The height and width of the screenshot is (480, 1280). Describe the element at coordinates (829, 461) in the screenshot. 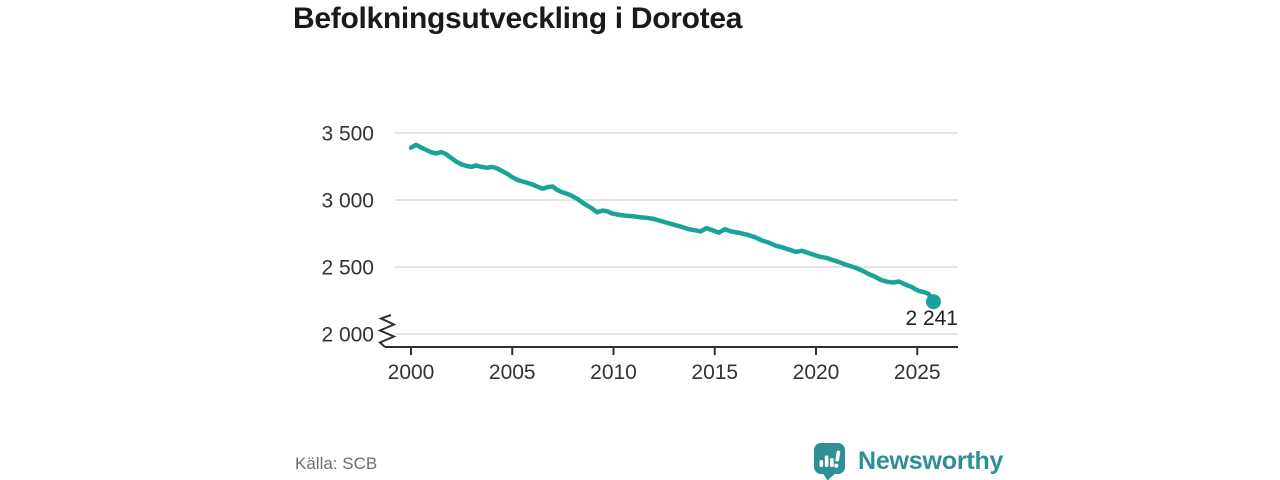

I see `newsworthy-chart-bubble-icon` at that location.